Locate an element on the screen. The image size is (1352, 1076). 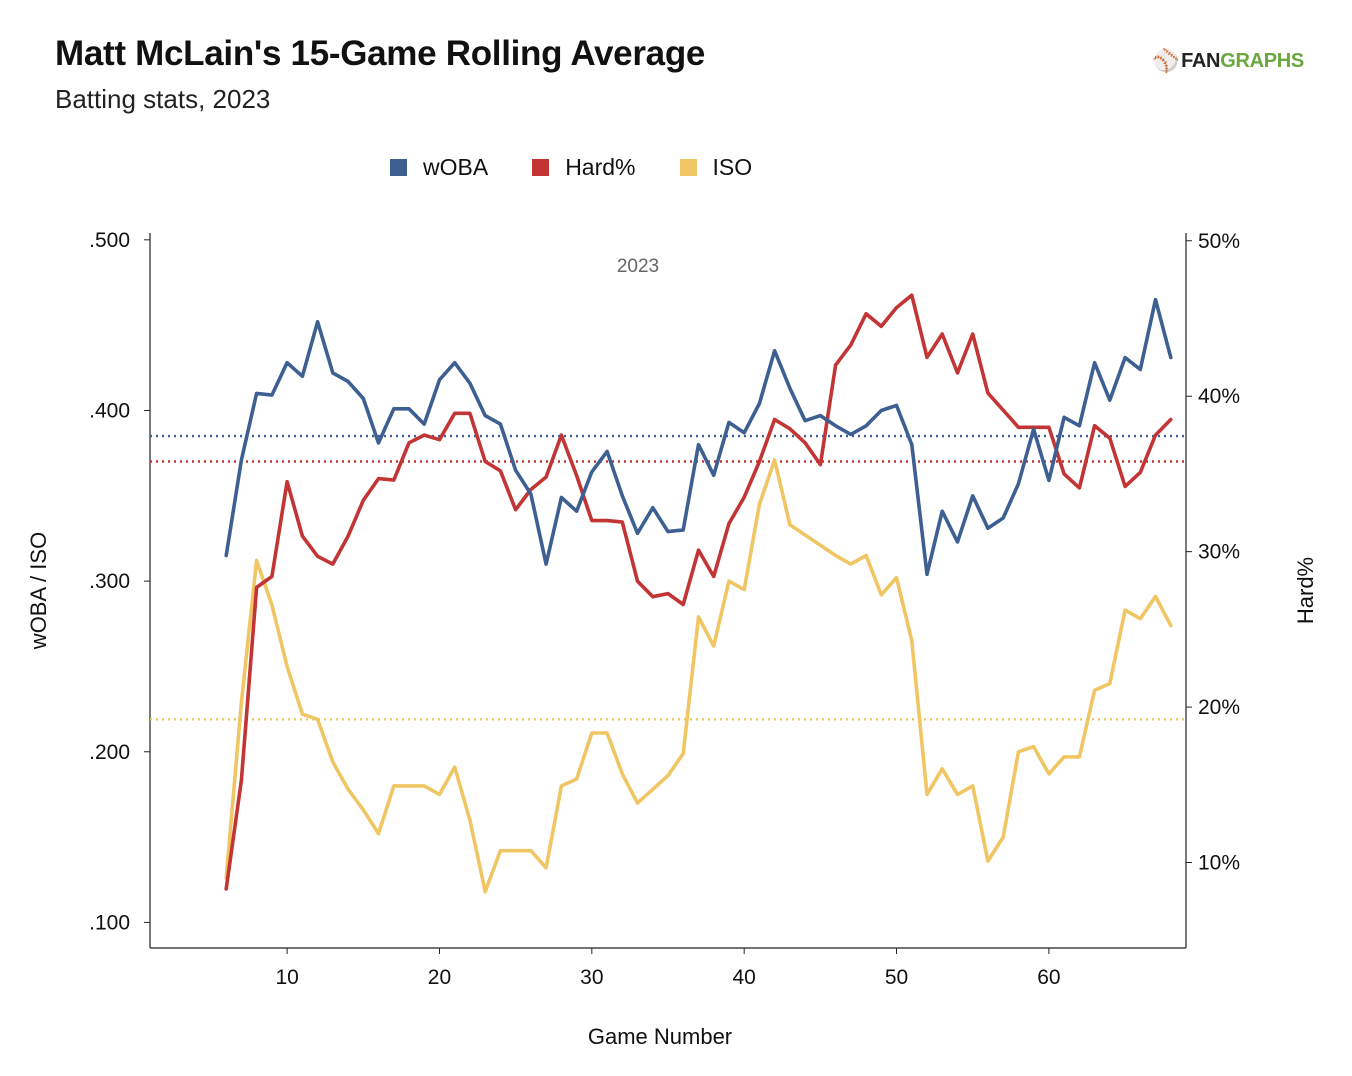
y-left-tick-label: .500 is located at coordinates (109, 240).